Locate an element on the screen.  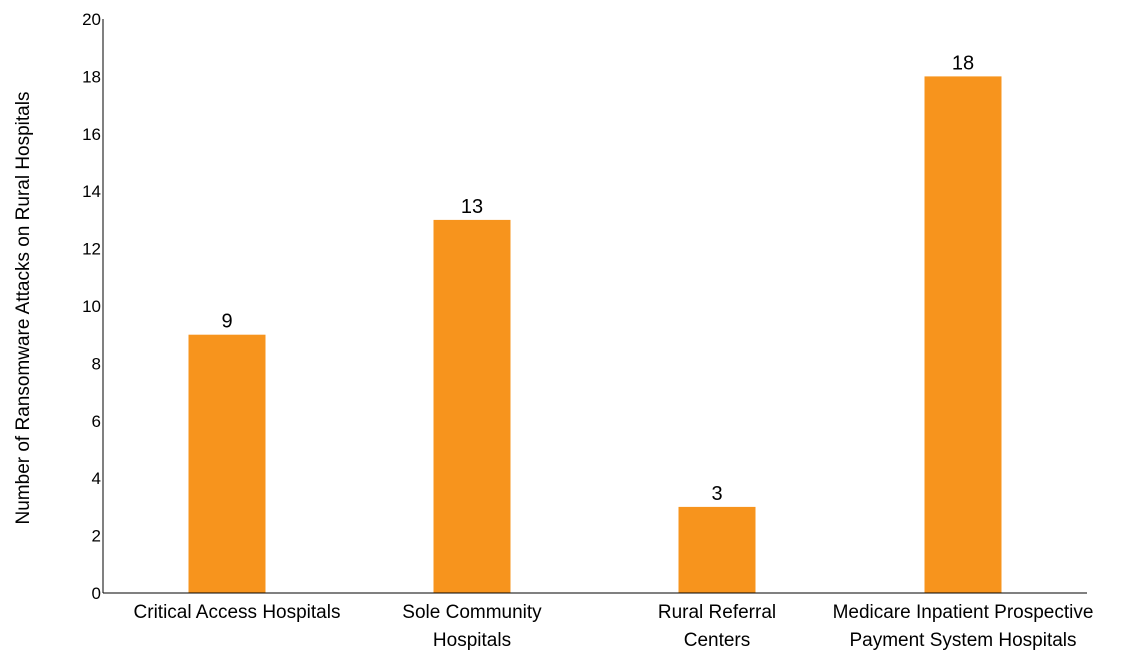
y-tick-label: 8 is located at coordinates (96, 363).